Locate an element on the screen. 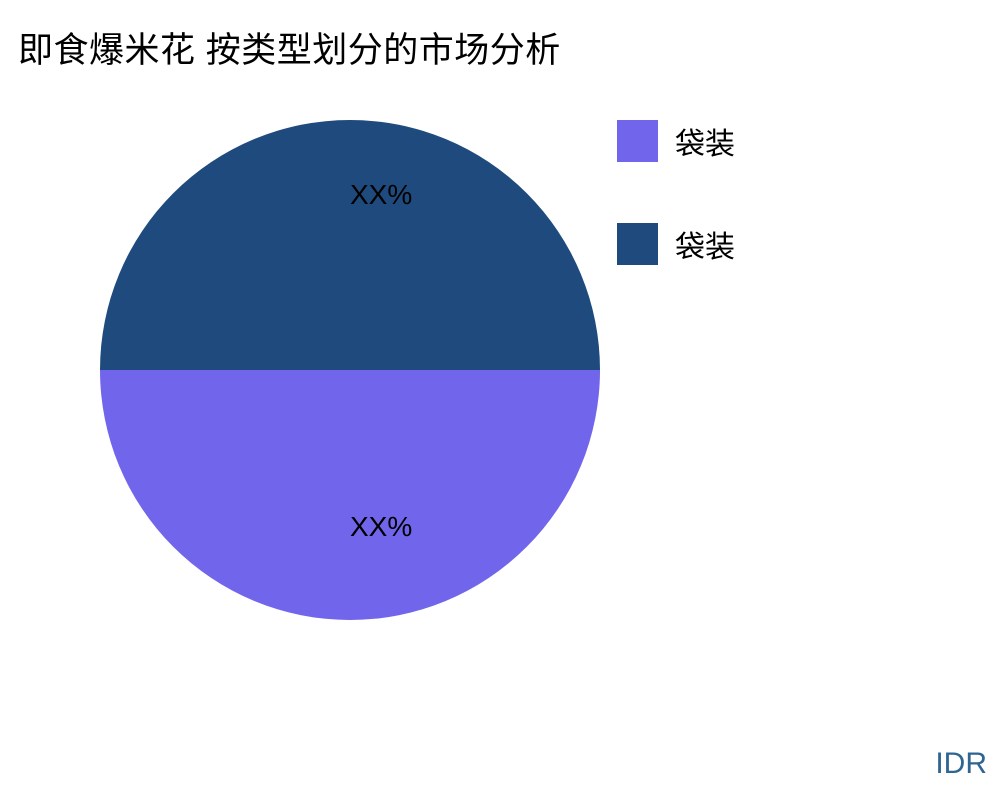 This screenshot has width=1000, height=800. watermark-text: IDR is located at coordinates (961, 763).